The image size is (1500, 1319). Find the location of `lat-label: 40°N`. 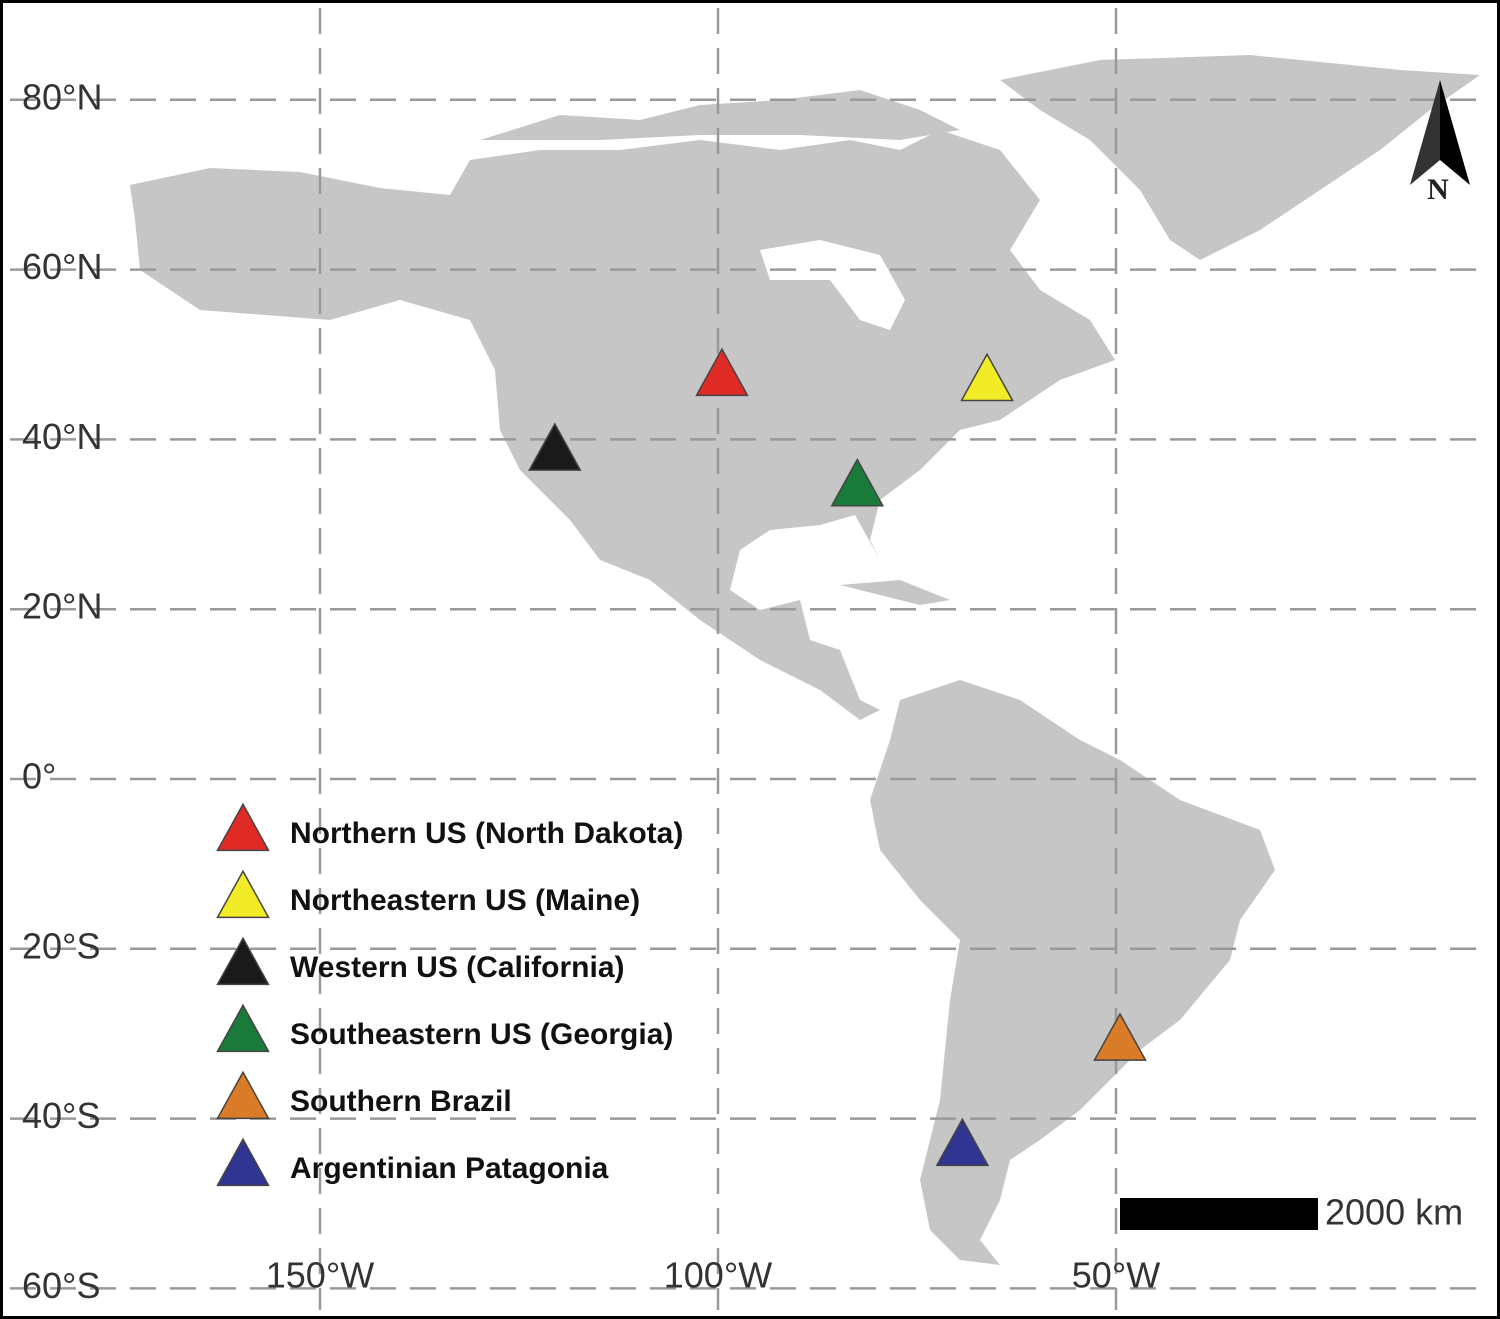

lat-label: 40°N is located at coordinates (62, 436).